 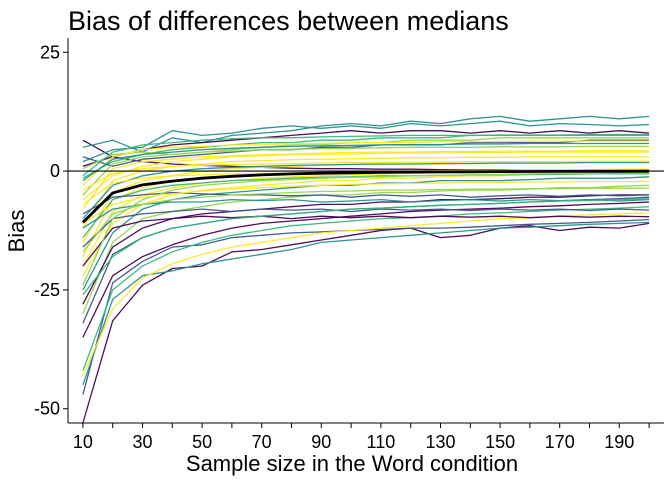 I want to click on y-tick-label: 0, so click(x=55, y=171).